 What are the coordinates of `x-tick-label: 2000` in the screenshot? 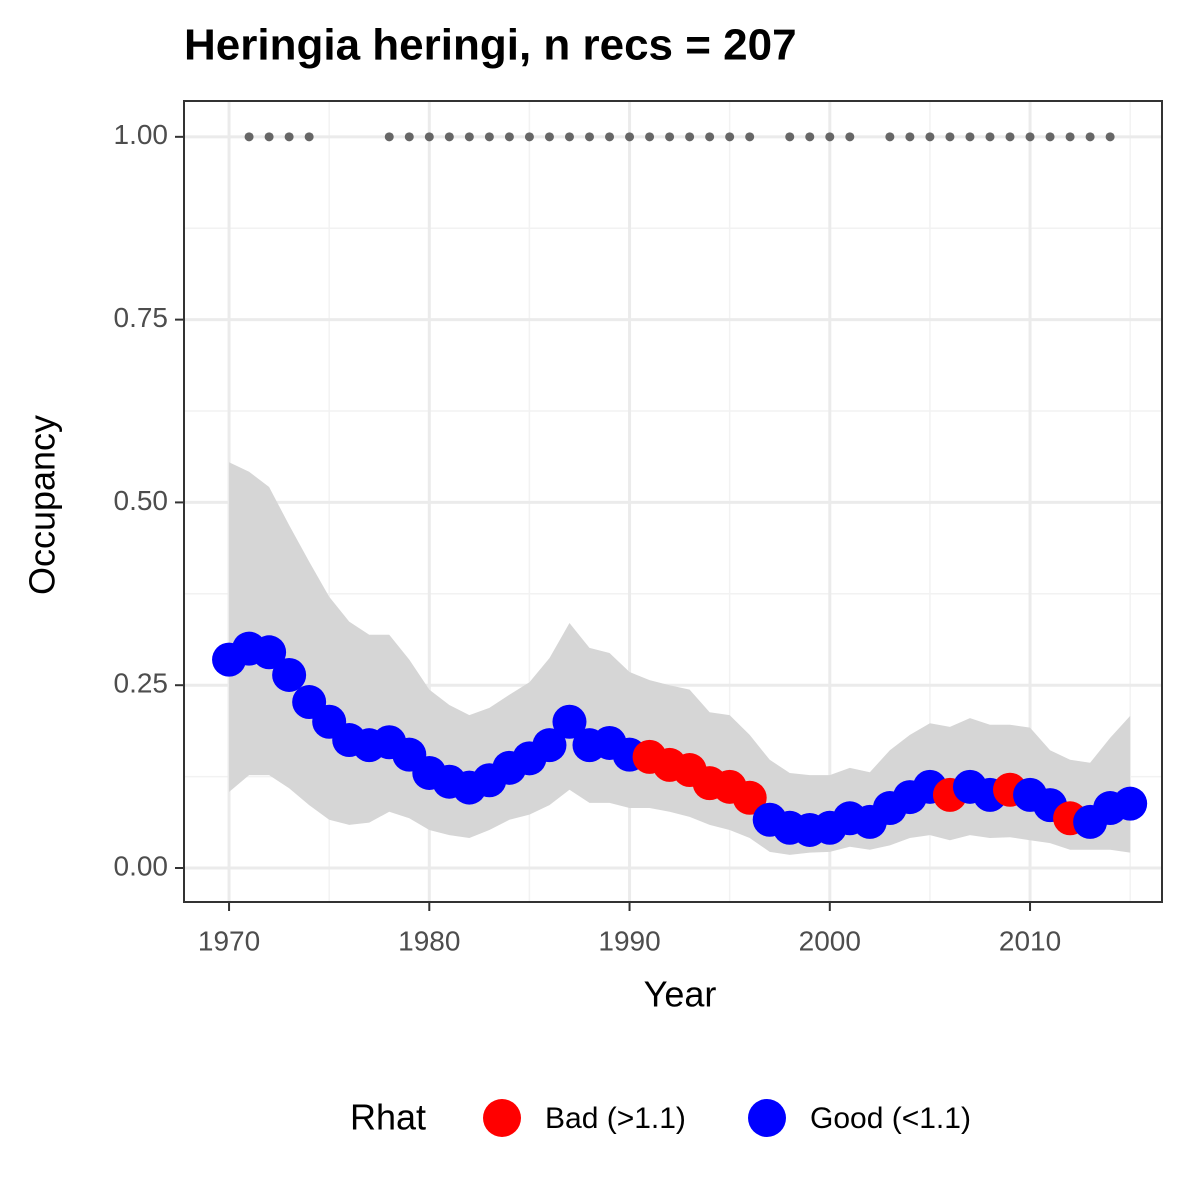 It's located at (830, 940).